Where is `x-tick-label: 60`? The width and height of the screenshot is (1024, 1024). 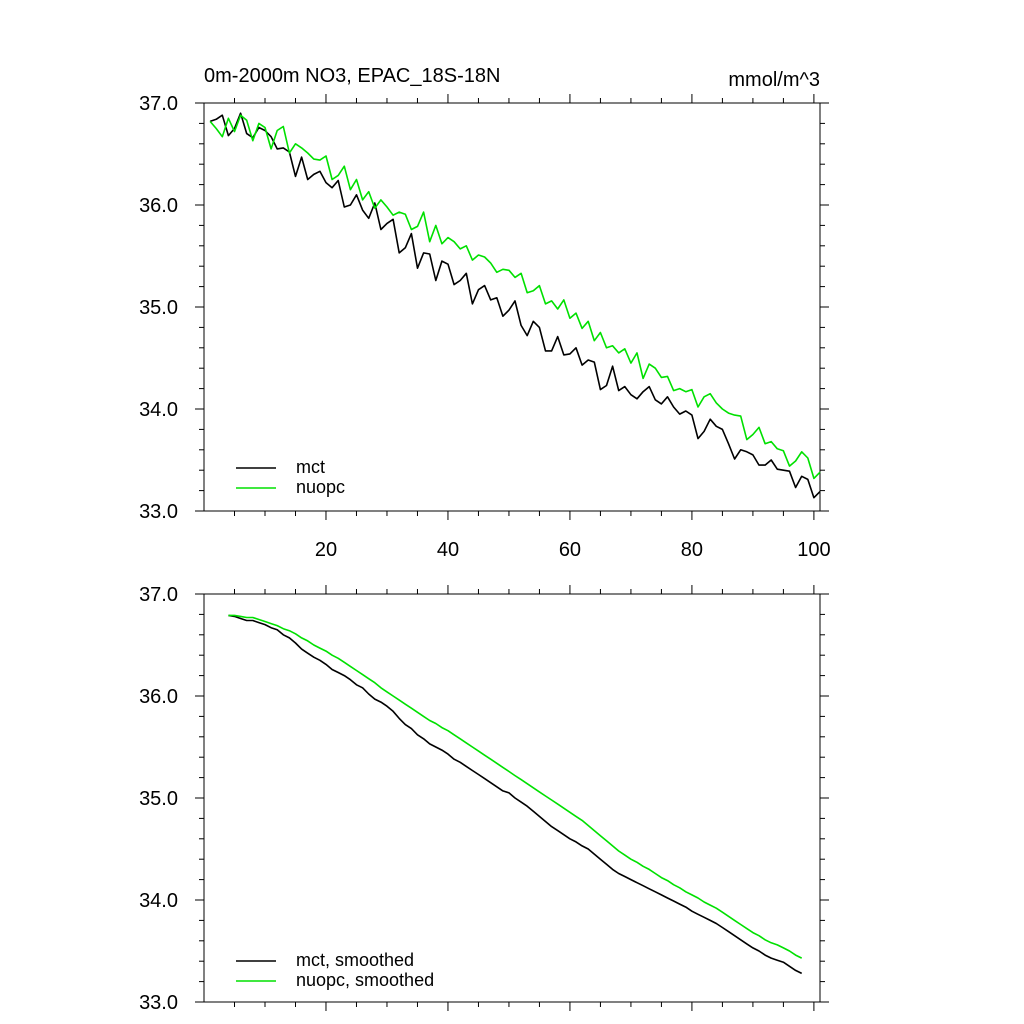 x-tick-label: 60 is located at coordinates (570, 550).